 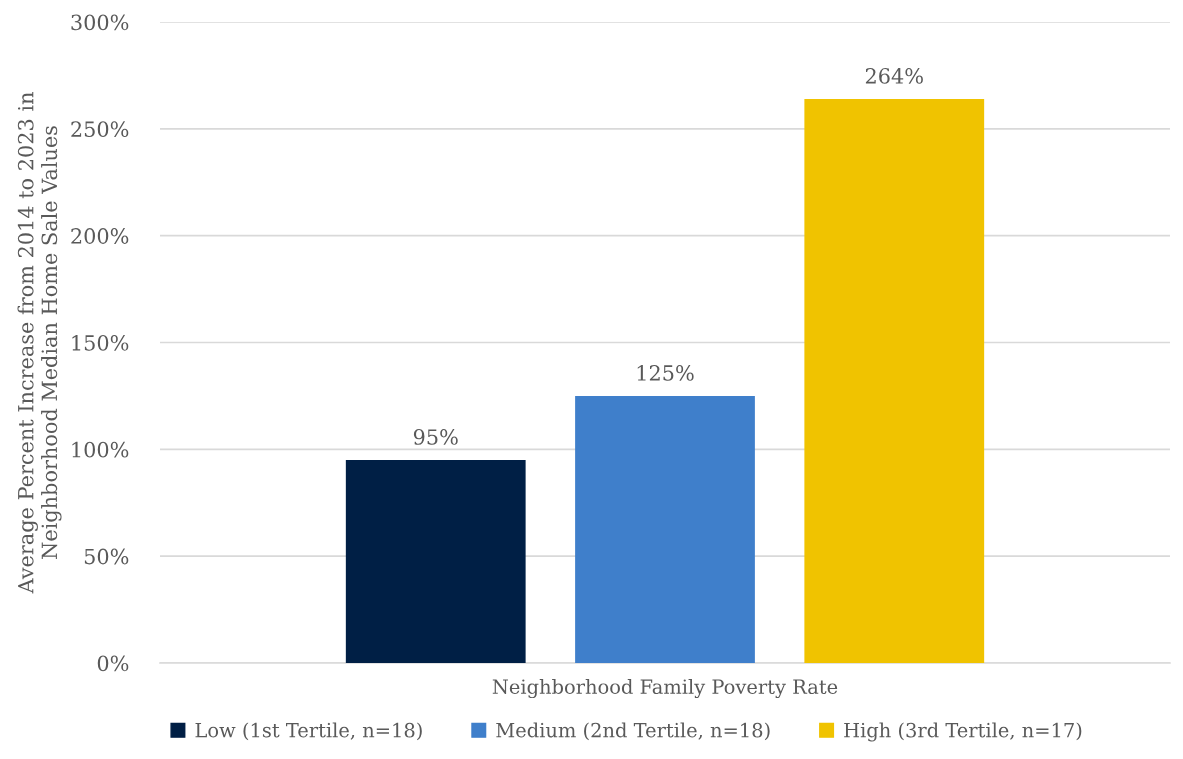 I want to click on y-tick-label: 200%, so click(x=100, y=236).